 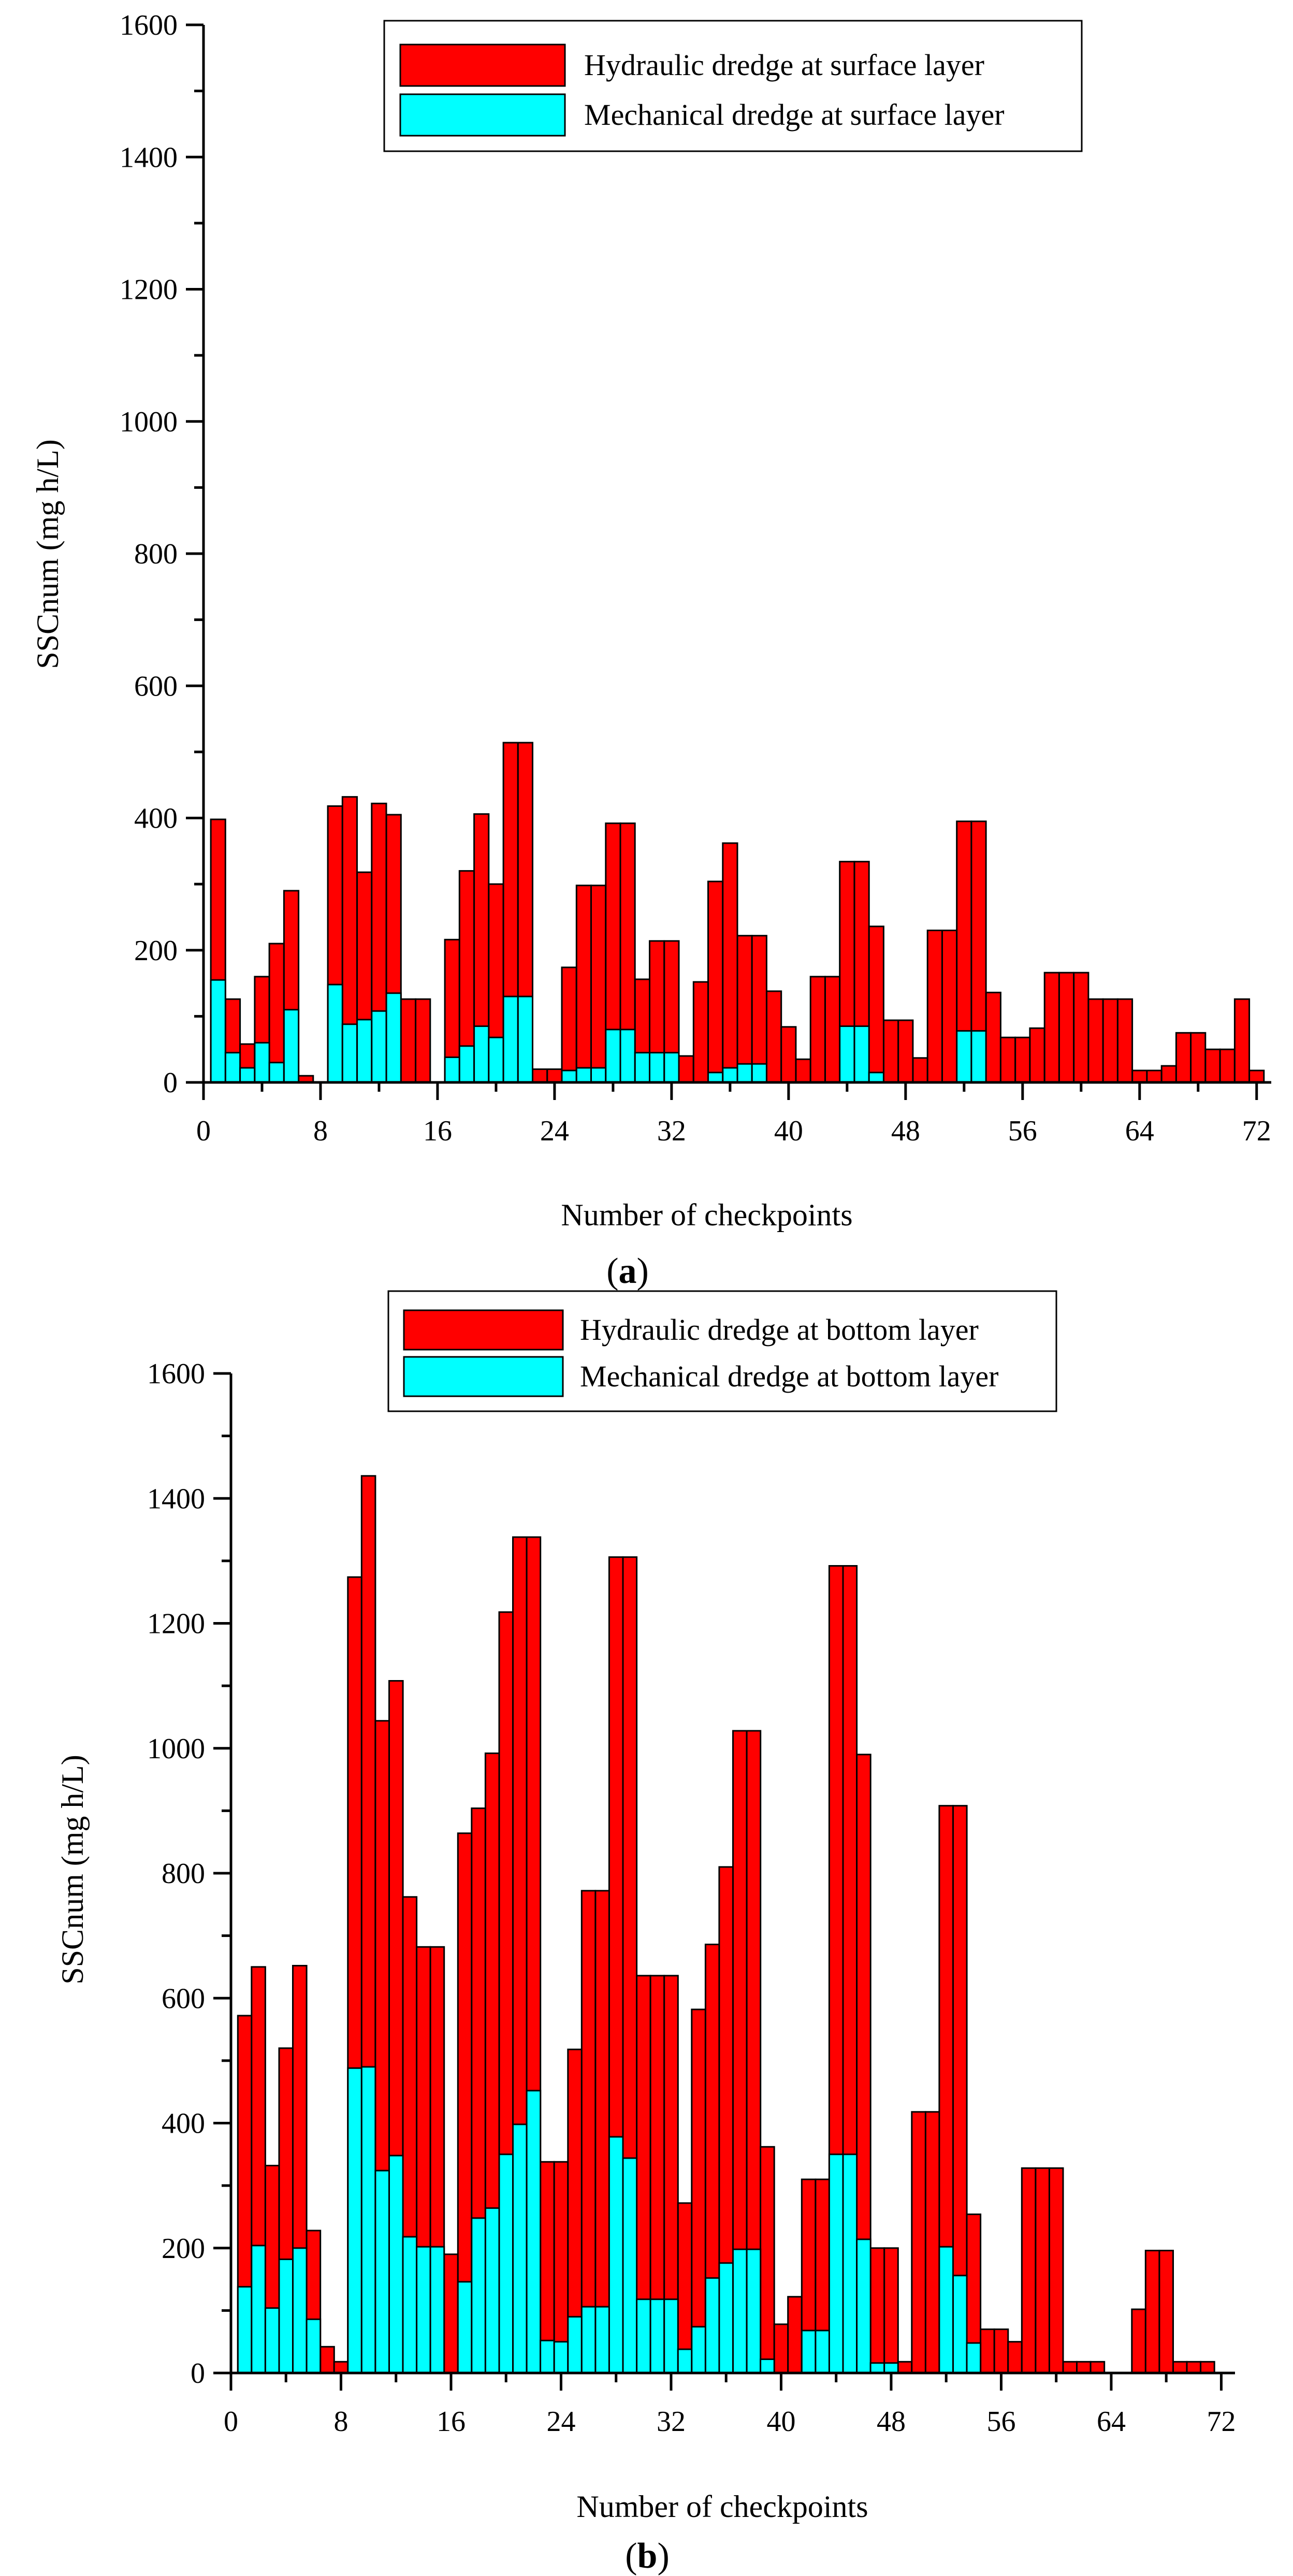 What do you see at coordinates (483, 1376) in the screenshot?
I see `panel-b-legend-swatch-mechanical` at bounding box center [483, 1376].